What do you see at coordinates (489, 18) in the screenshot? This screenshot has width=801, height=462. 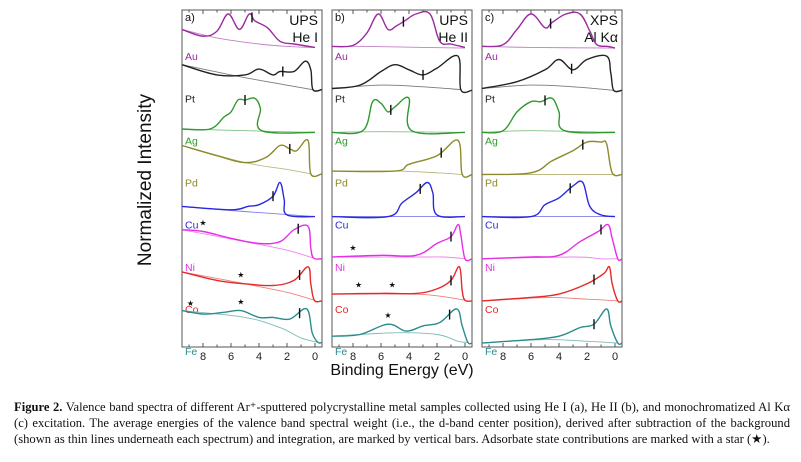 I see `panel-tag: c)` at bounding box center [489, 18].